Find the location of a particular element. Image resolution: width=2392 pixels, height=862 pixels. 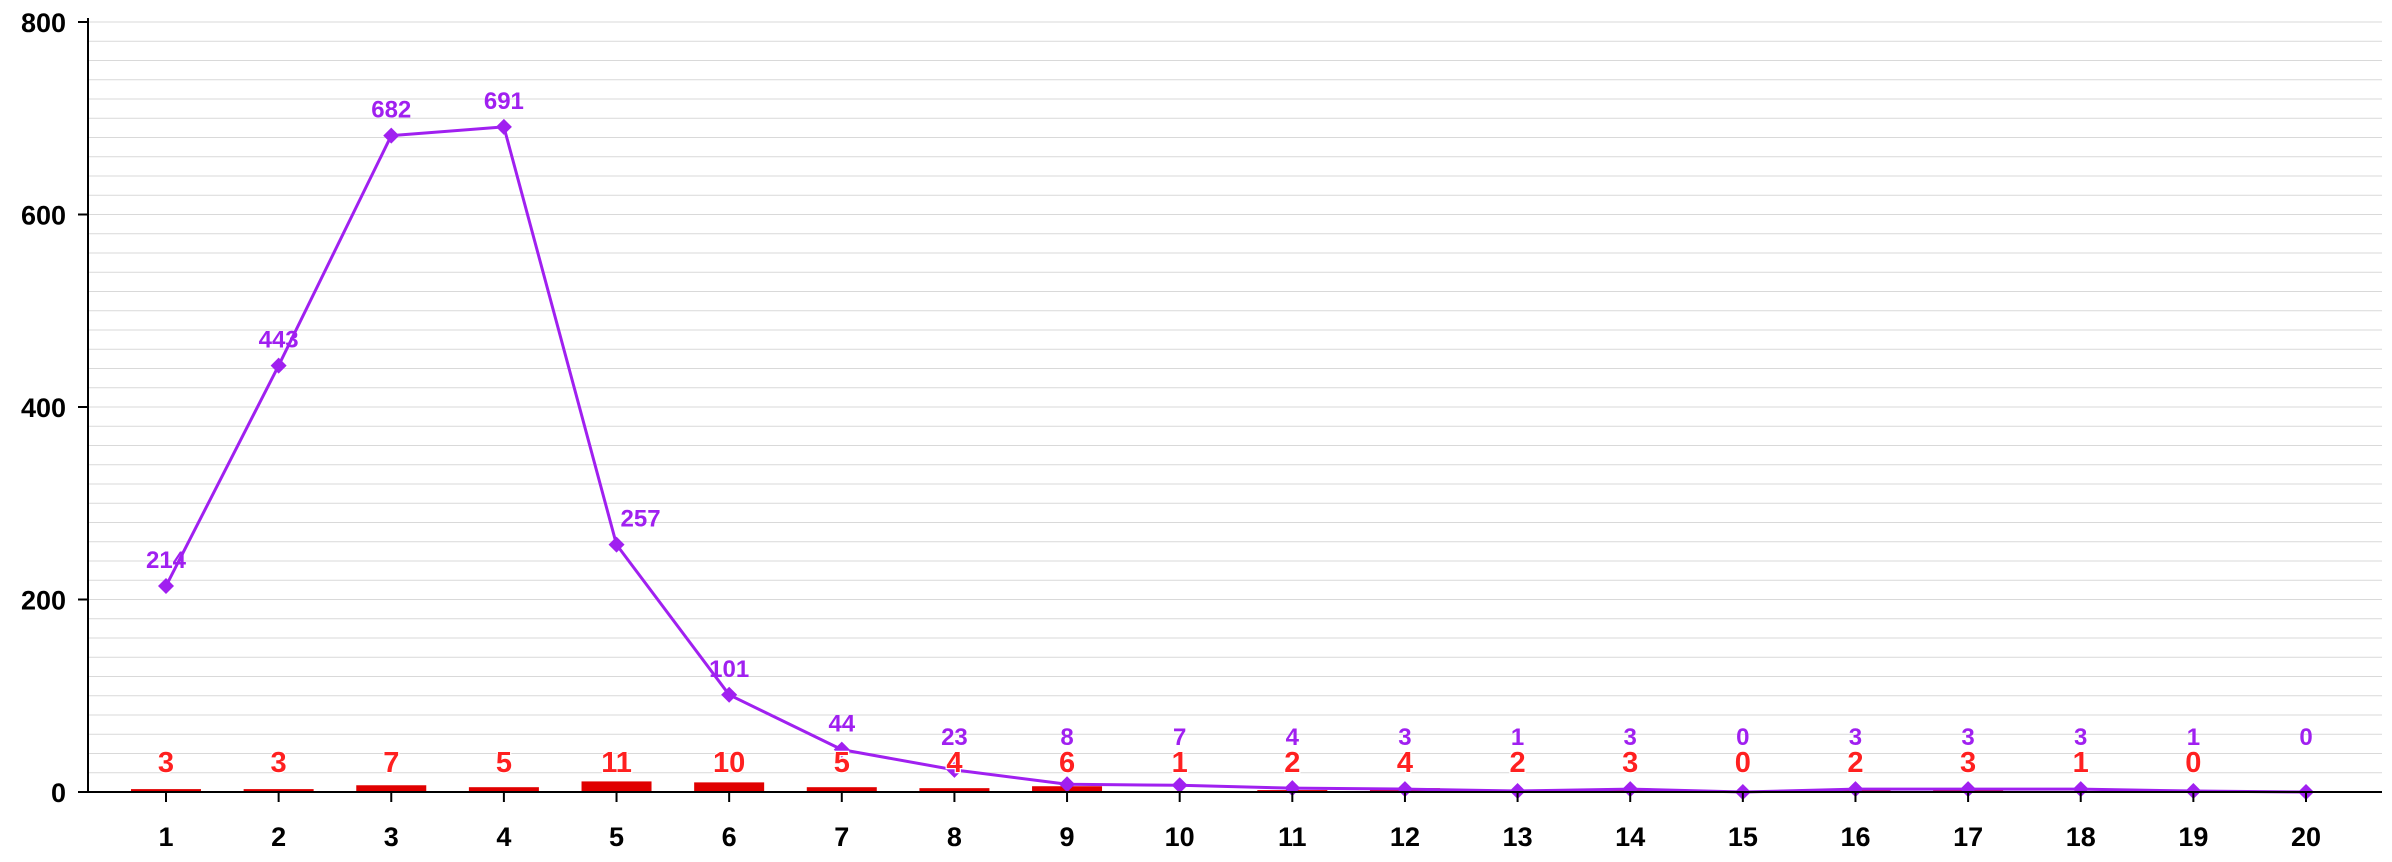

x-tick-label: 14 is located at coordinates (1630, 837).